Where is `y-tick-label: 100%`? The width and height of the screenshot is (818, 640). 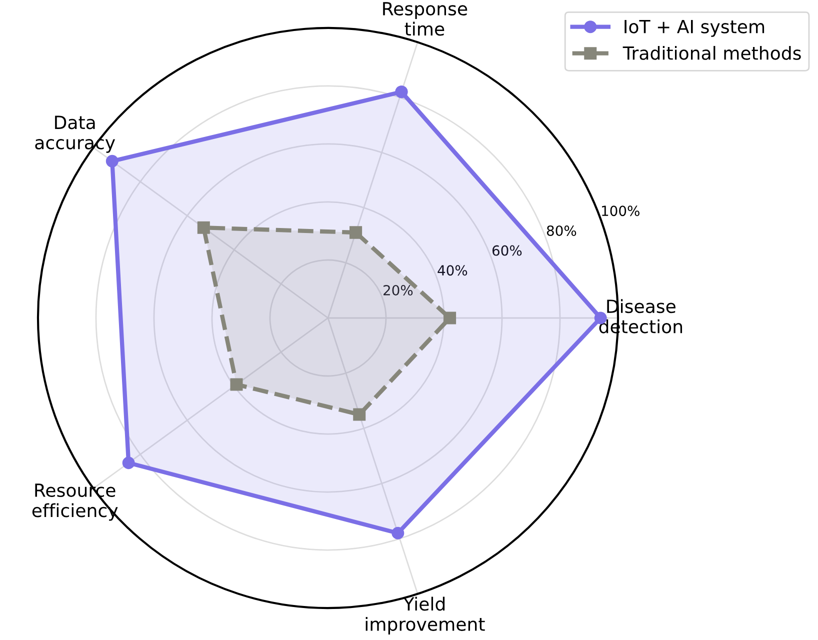
y-tick-label: 100% is located at coordinates (621, 211).